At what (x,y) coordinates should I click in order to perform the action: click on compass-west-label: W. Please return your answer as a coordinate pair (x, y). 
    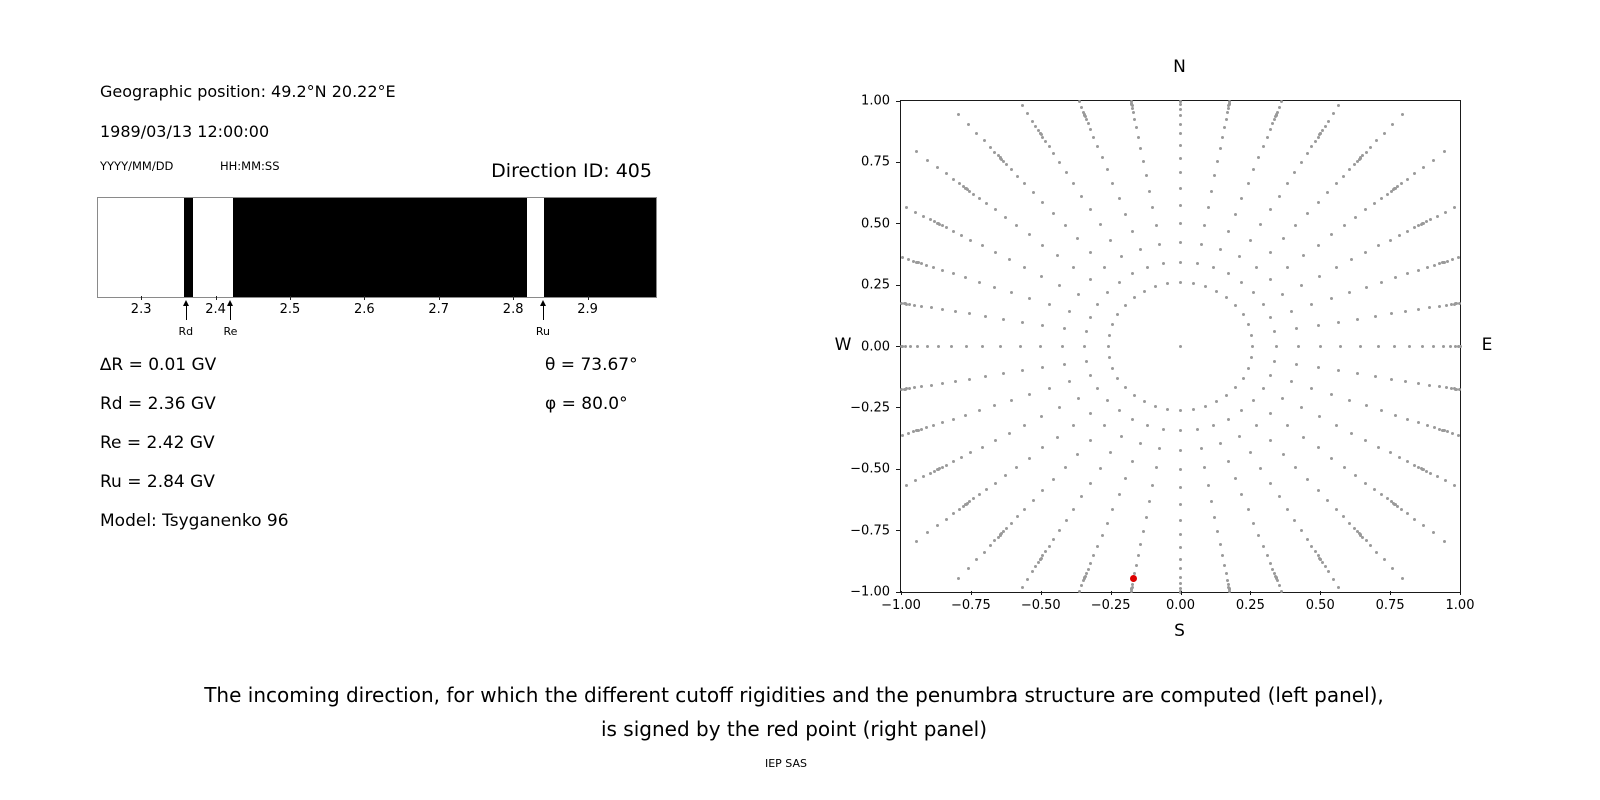
    Looking at the image, I should click on (843, 345).